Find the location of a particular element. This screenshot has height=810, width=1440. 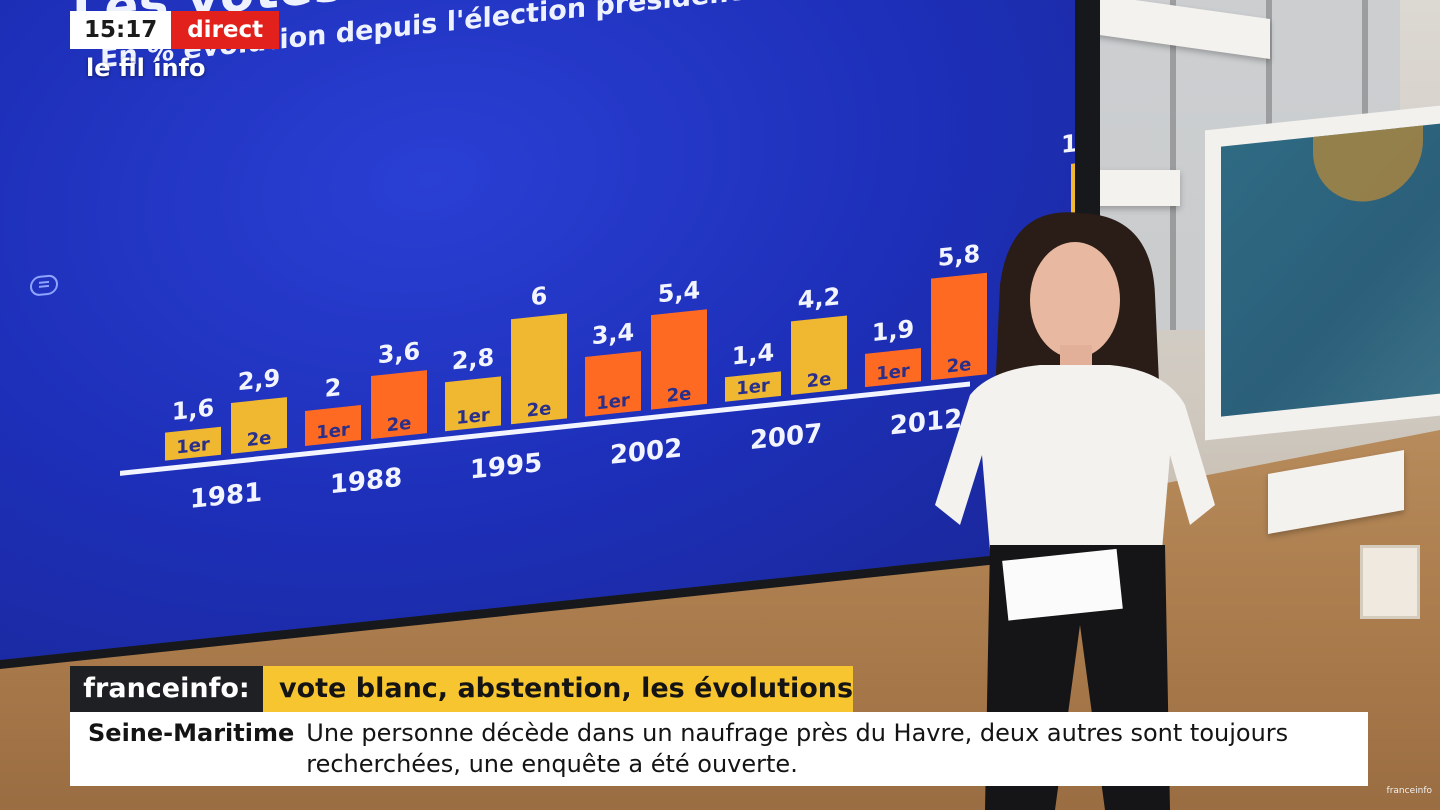

bar-2e-1995 is located at coordinates (539, 369).